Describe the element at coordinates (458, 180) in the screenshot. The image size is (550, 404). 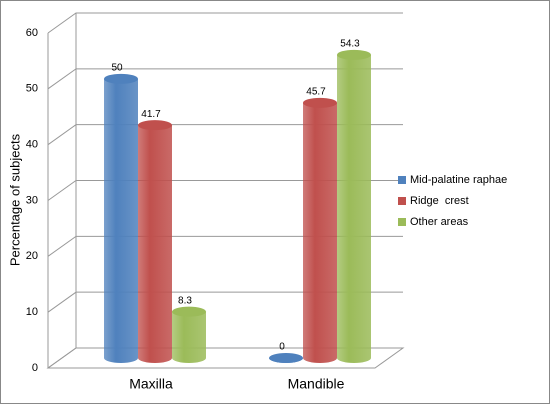
I see `legend-label: Mid-palatine raphae` at that location.